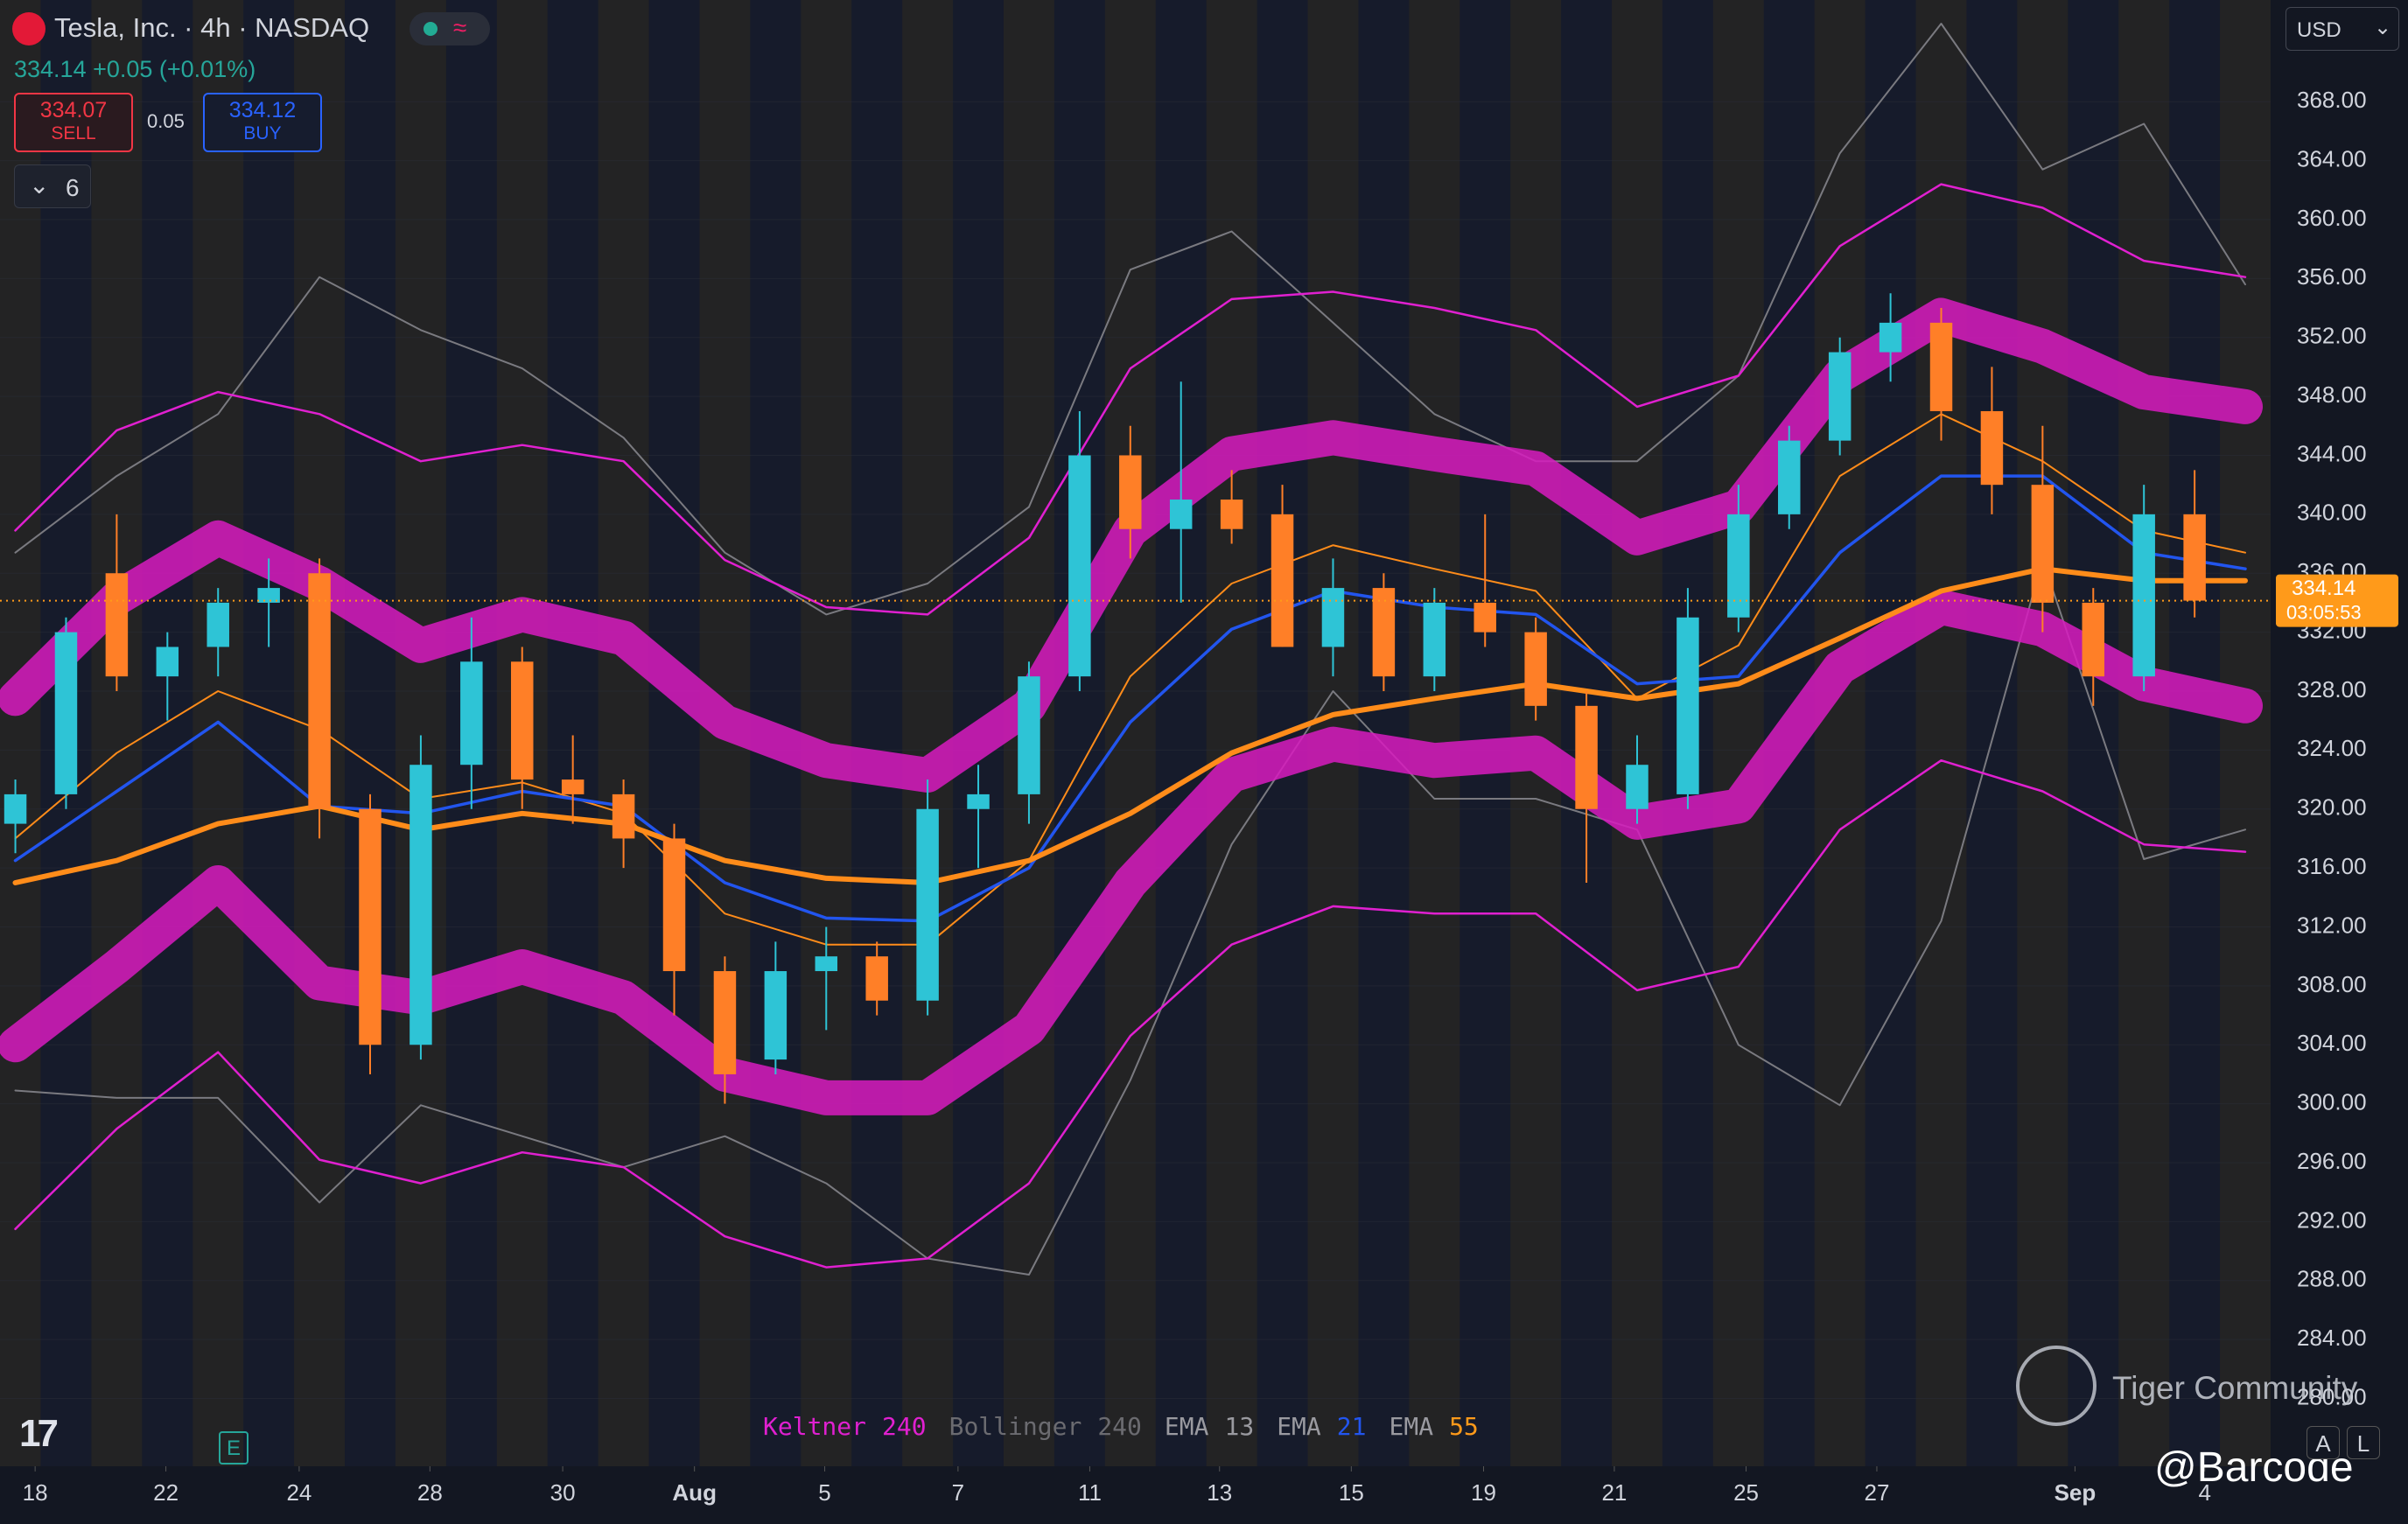 The height and width of the screenshot is (1524, 2408). I want to click on indicator-count: 6, so click(73, 187).